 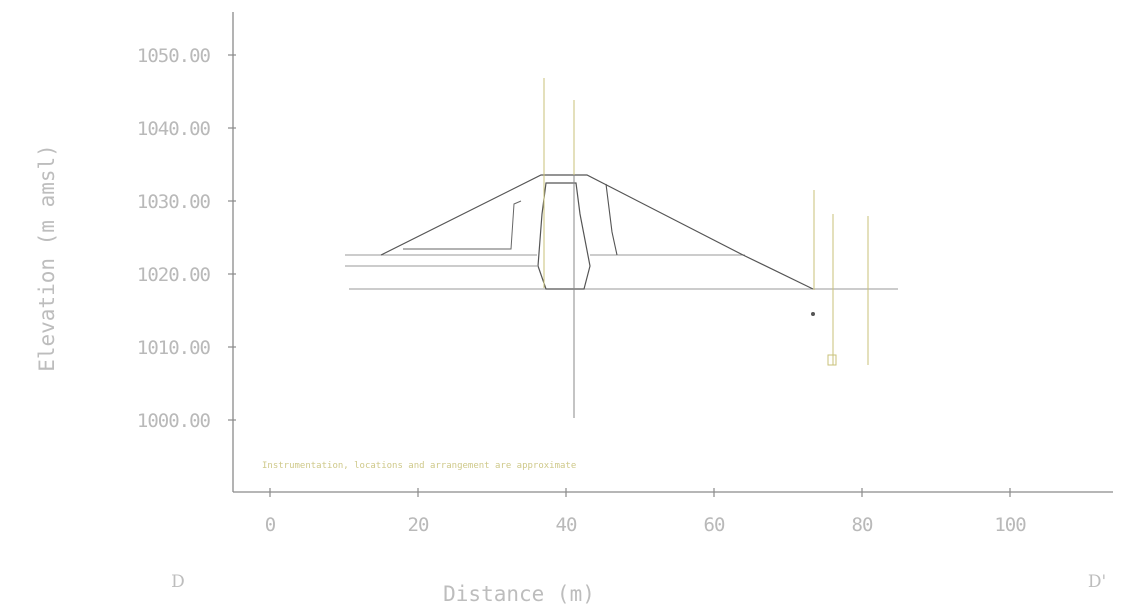 What do you see at coordinates (566, 525) in the screenshot?
I see `x-tick-label: 40` at bounding box center [566, 525].